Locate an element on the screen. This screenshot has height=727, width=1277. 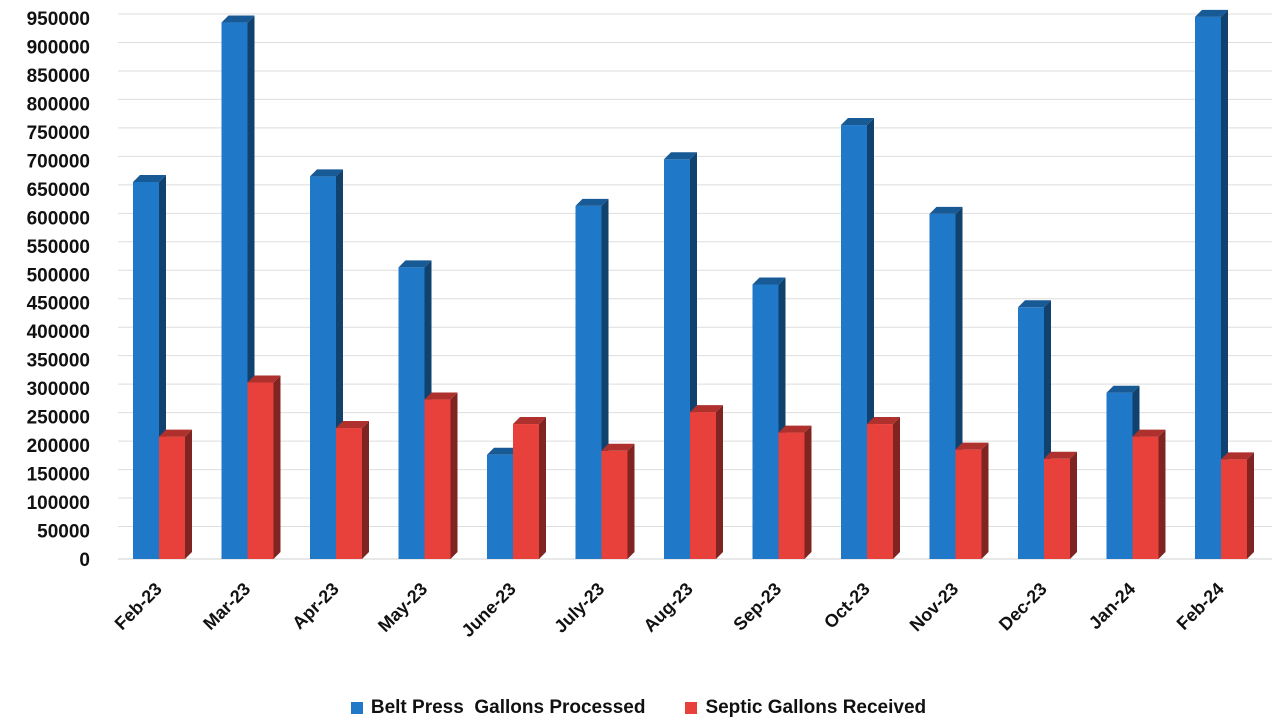
y-tick-label: 400000 is located at coordinates (58, 332).